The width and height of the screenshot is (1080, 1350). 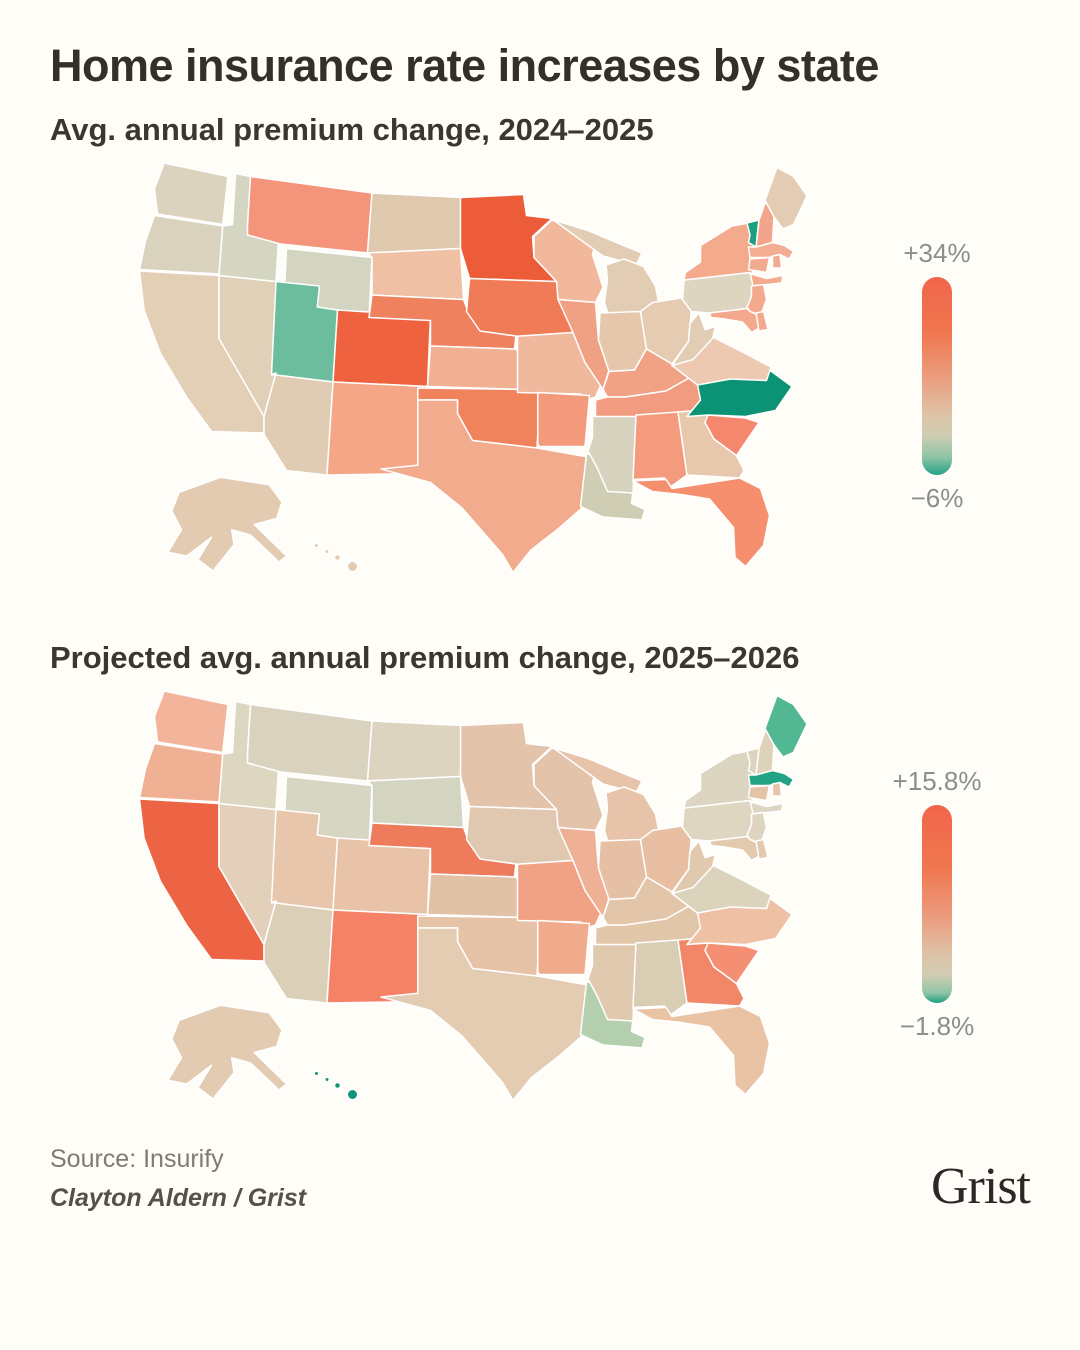 What do you see at coordinates (352, 130) in the screenshot?
I see `map1-subtitle: Avg. annual premium change, 2024–2025` at bounding box center [352, 130].